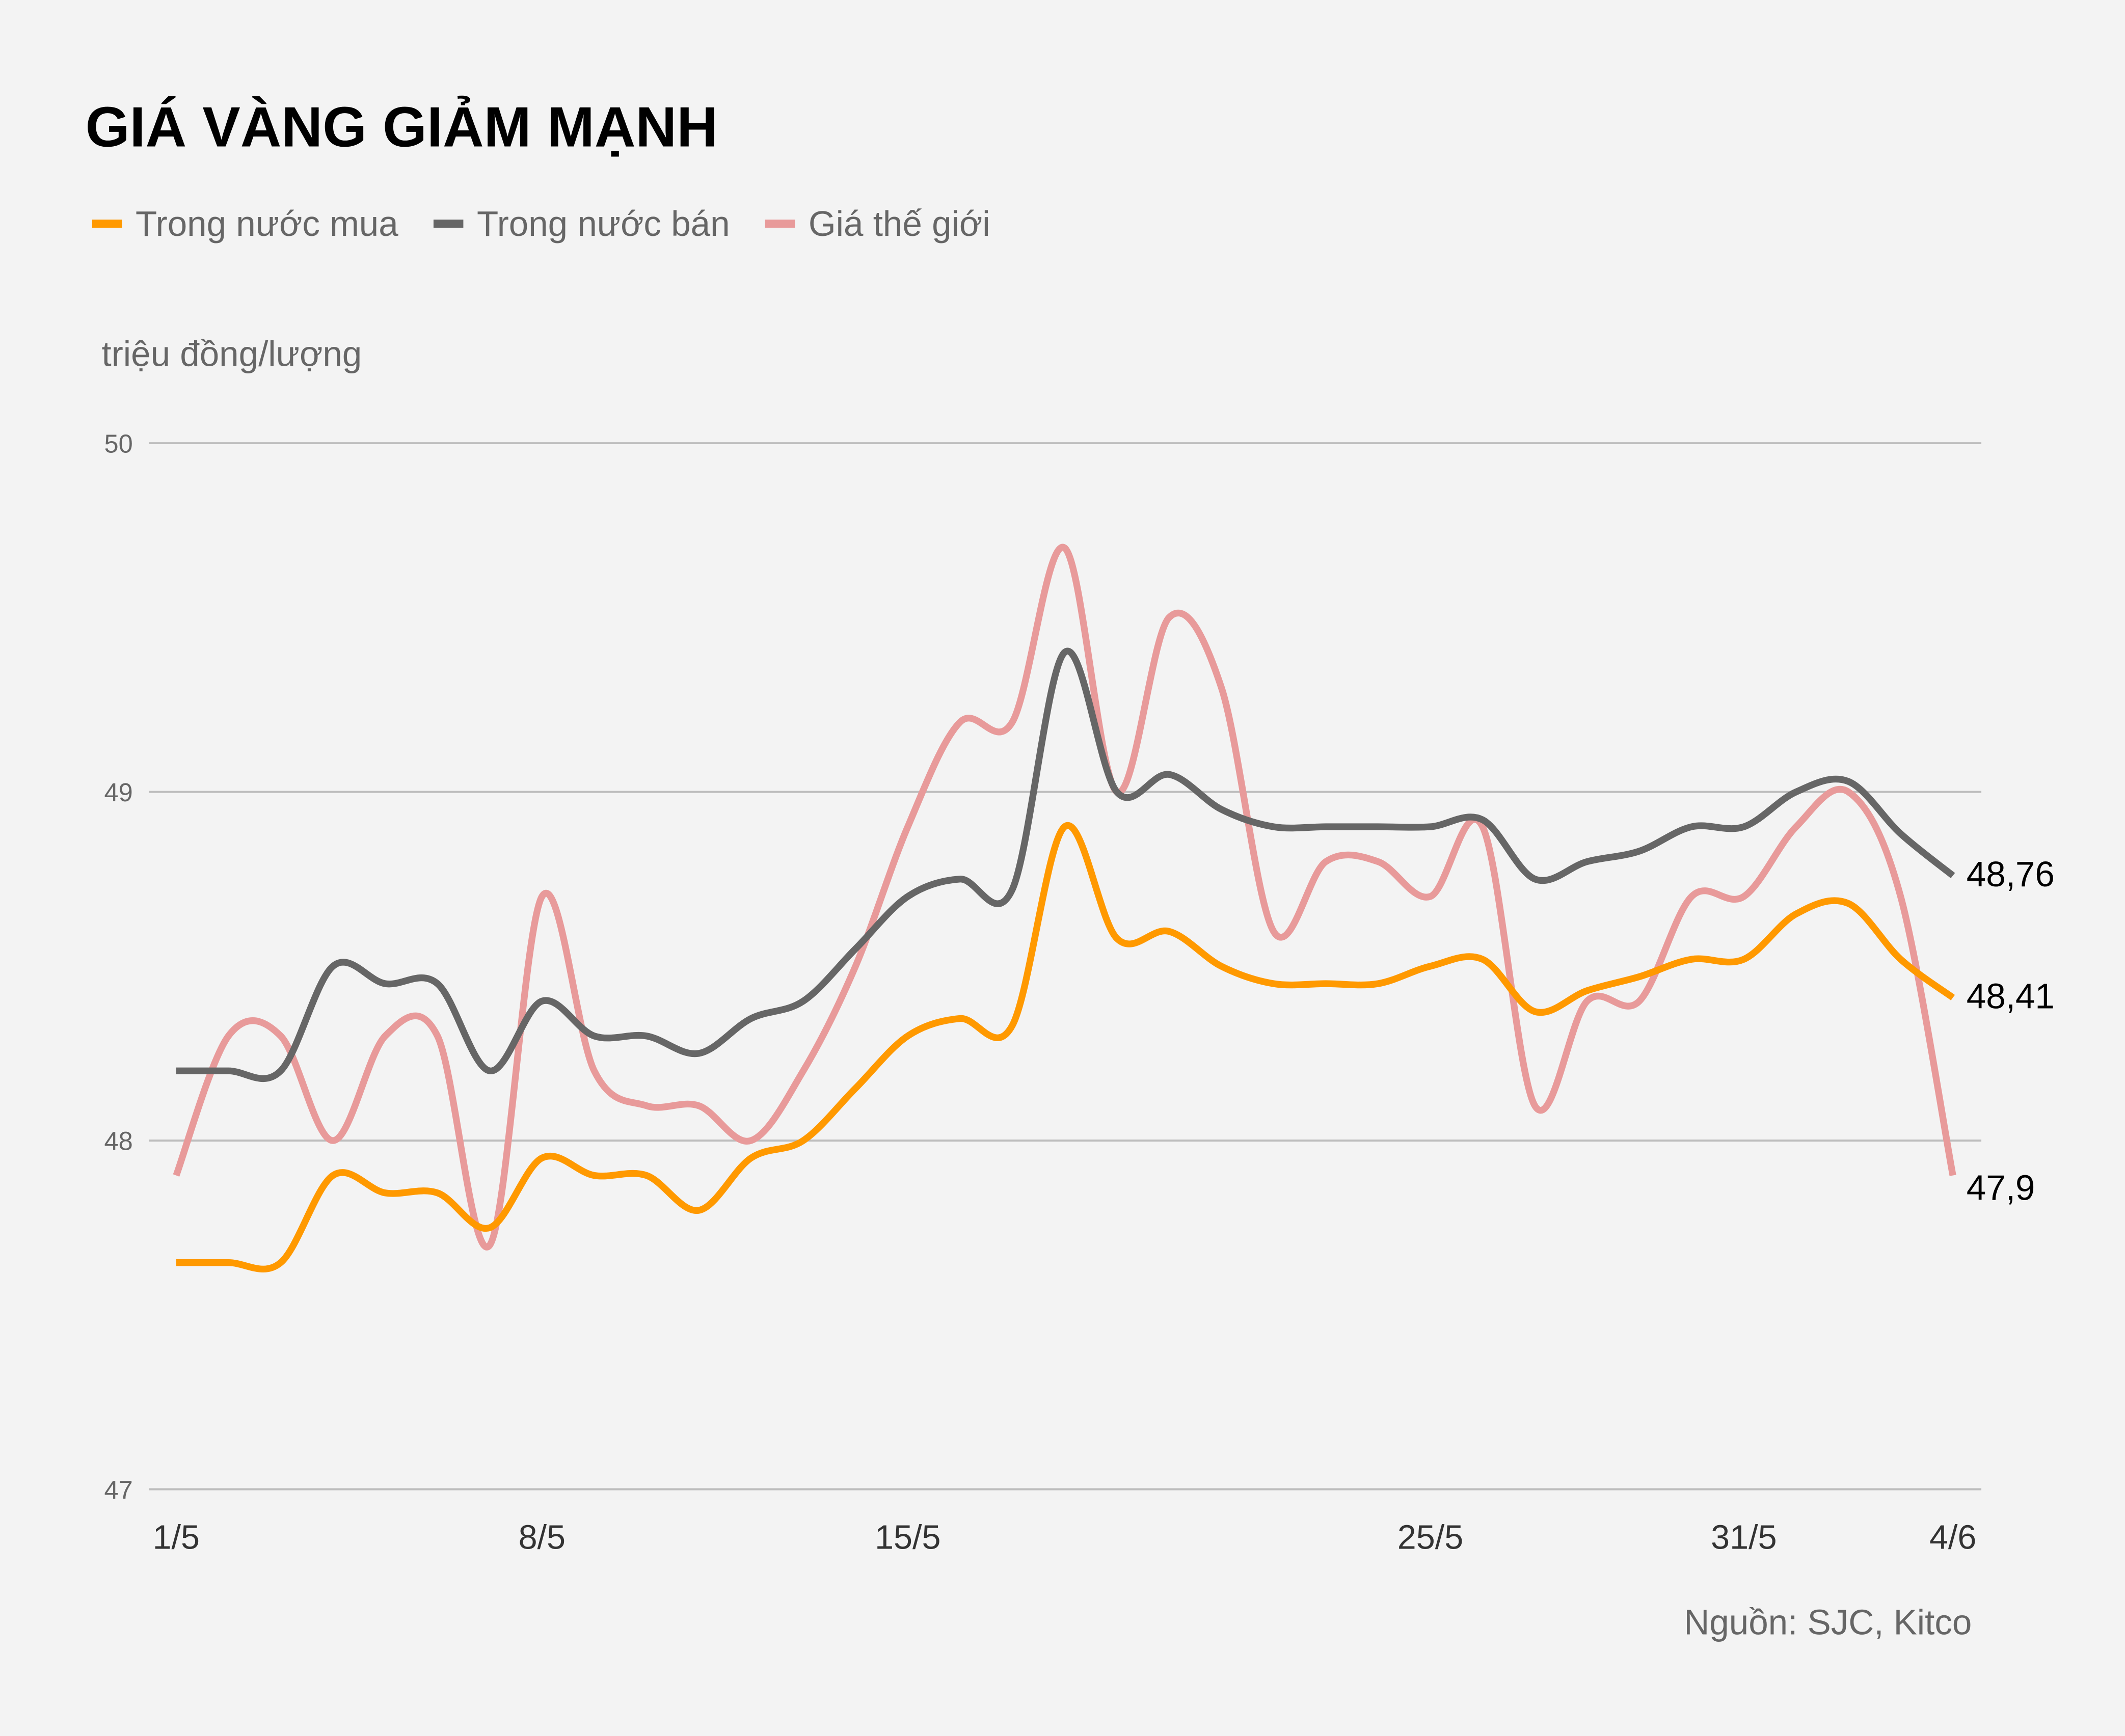 Image resolution: width=2125 pixels, height=1736 pixels. I want to click on source-note: Nguồn: SJC, Kitco, so click(1828, 1622).